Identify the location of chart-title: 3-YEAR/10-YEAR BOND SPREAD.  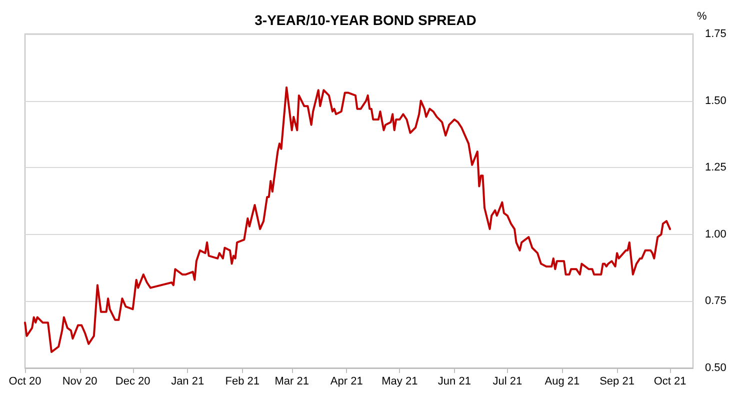
(365, 20).